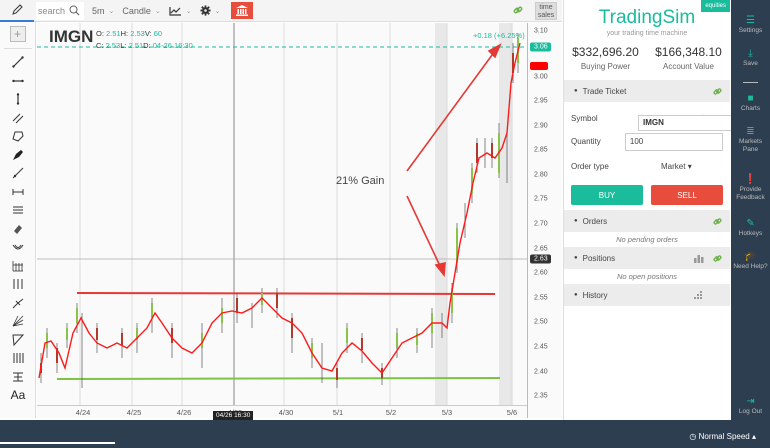 This screenshot has height=448, width=770. I want to click on brush-tool, so click(18, 155).